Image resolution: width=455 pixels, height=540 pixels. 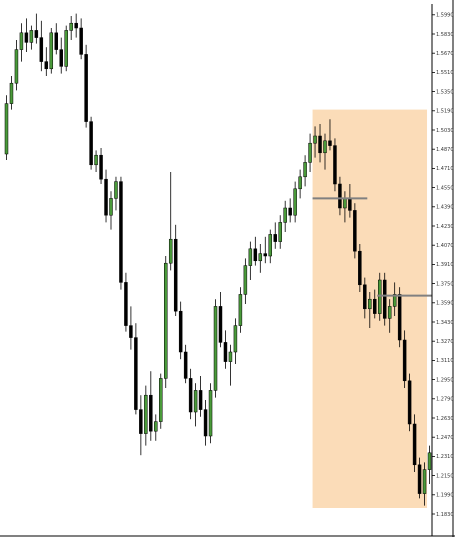 What do you see at coordinates (445, 457) in the screenshot?
I see `y-tick-label: 1.2310` at bounding box center [445, 457].